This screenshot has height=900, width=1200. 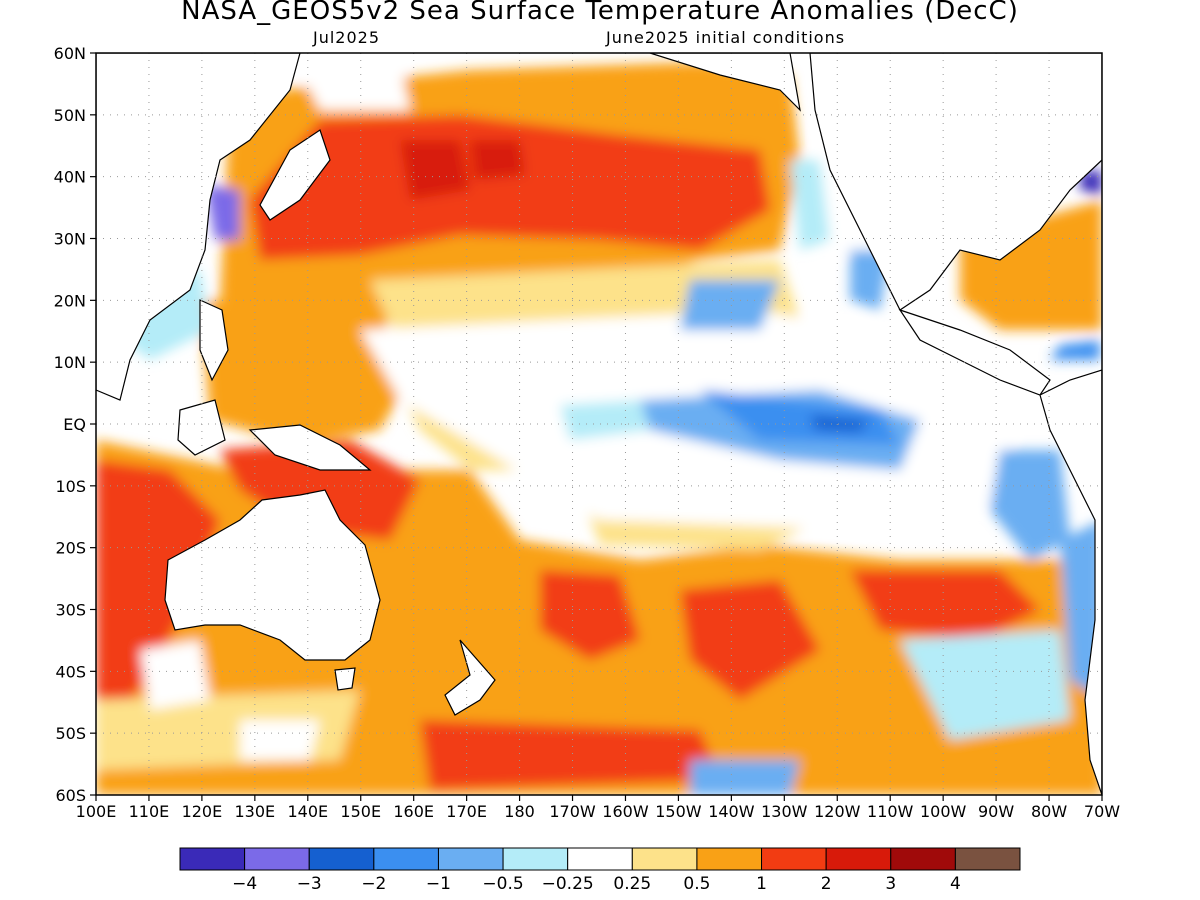 I want to click on lon-tick-label: 80W, so click(x=1049, y=811).